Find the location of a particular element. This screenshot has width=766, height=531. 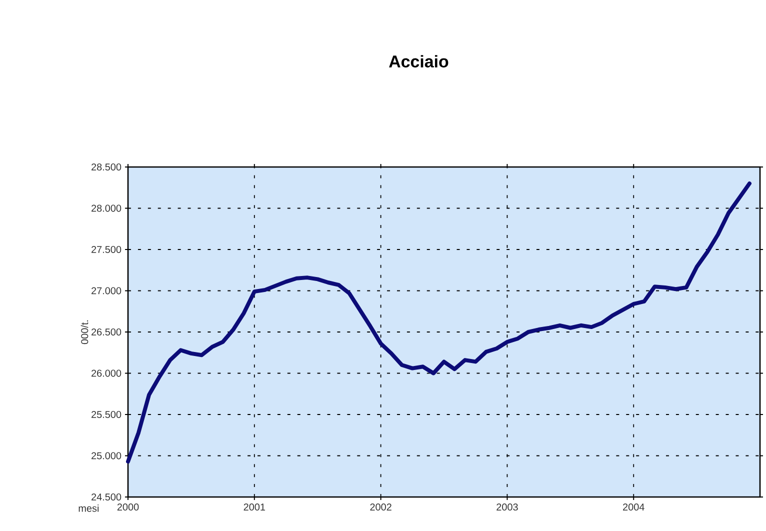

y-tick-label: 28.500 is located at coordinates (107, 167).